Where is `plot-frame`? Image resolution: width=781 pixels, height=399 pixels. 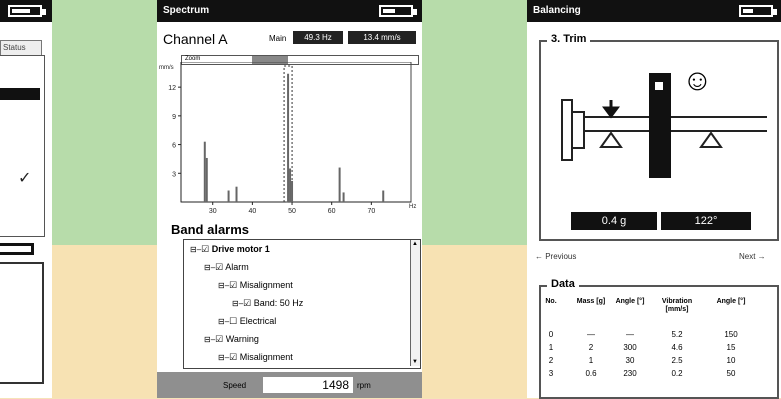
plot-frame is located at coordinates (296, 132).